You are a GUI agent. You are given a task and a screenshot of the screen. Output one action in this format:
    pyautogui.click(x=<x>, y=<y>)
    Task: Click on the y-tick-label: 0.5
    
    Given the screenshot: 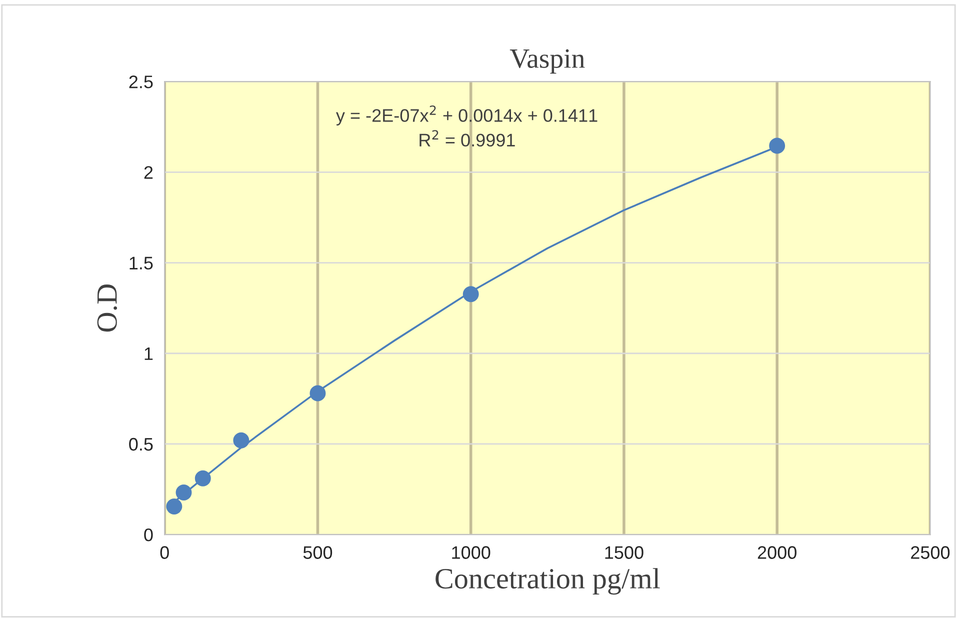 What is the action you would take?
    pyautogui.click(x=141, y=444)
    